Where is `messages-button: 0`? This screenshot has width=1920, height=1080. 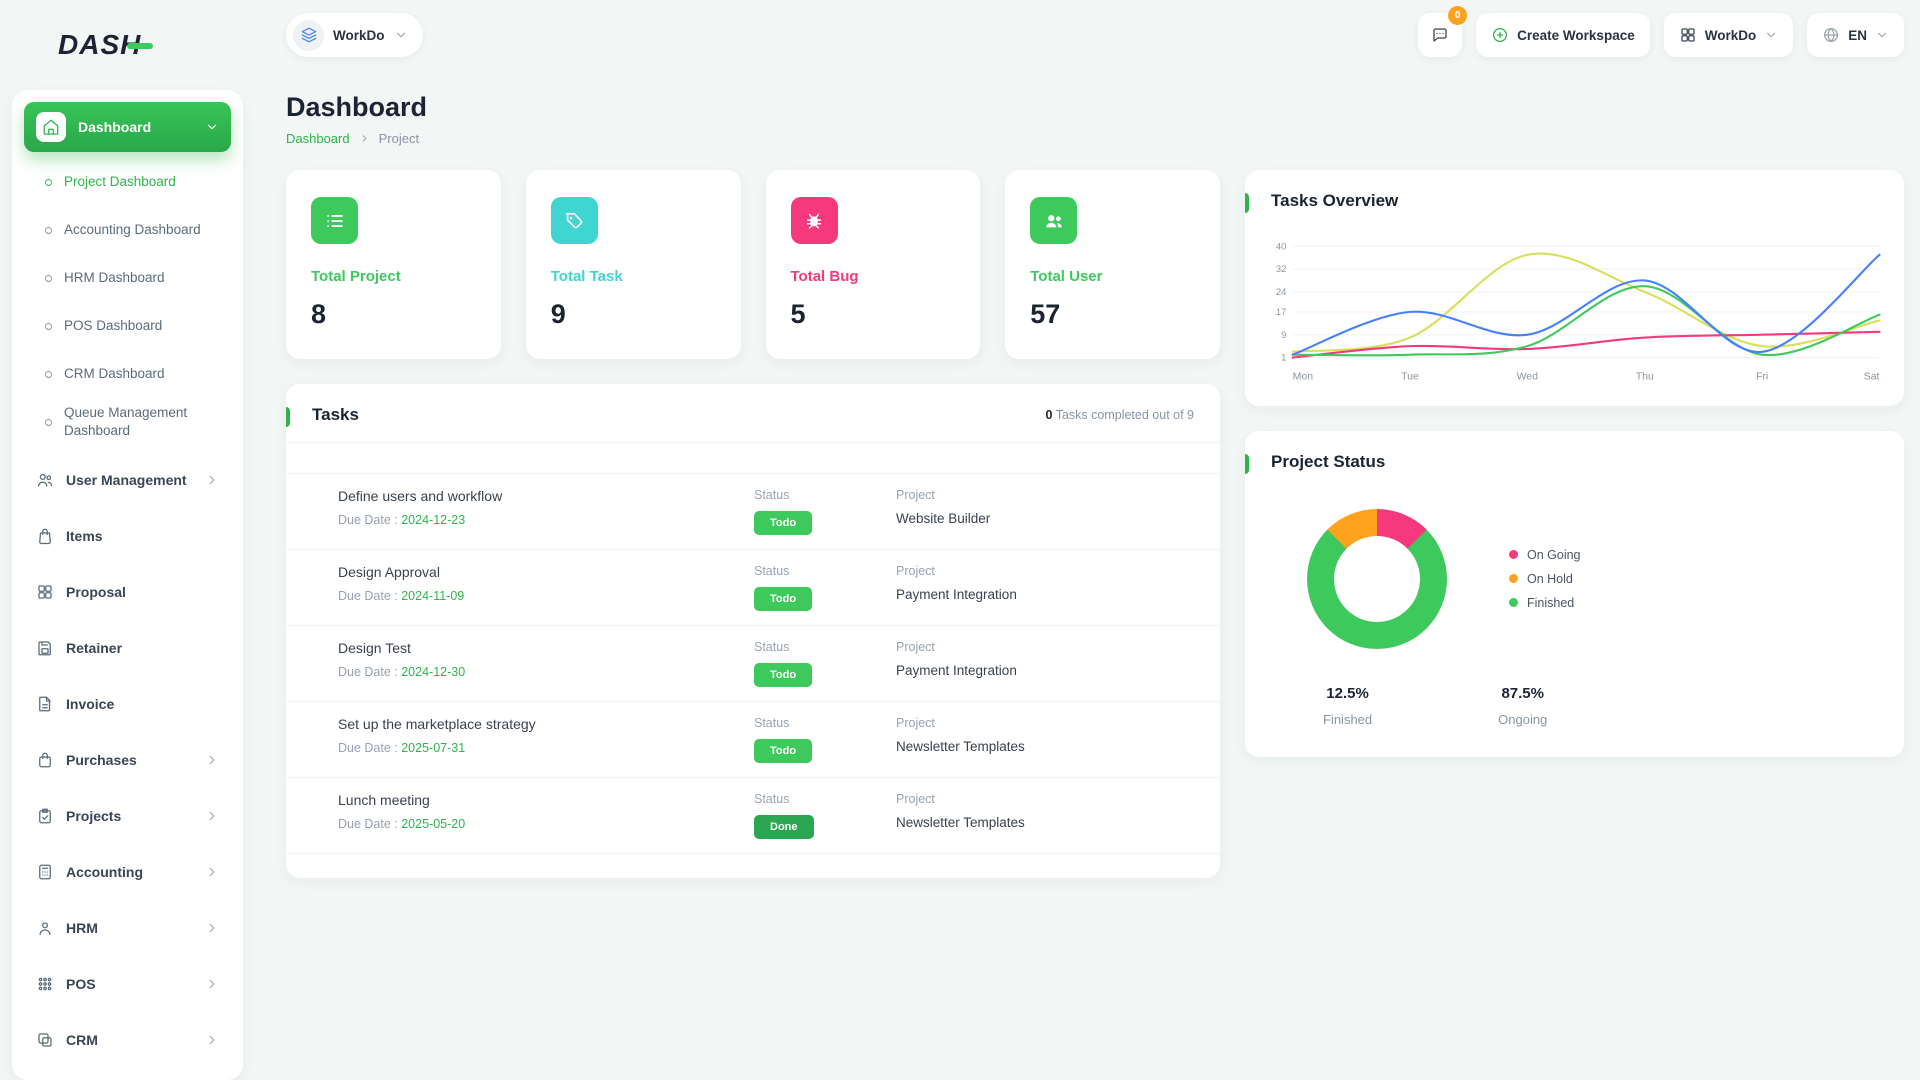
messages-button: 0 is located at coordinates (1443, 31).